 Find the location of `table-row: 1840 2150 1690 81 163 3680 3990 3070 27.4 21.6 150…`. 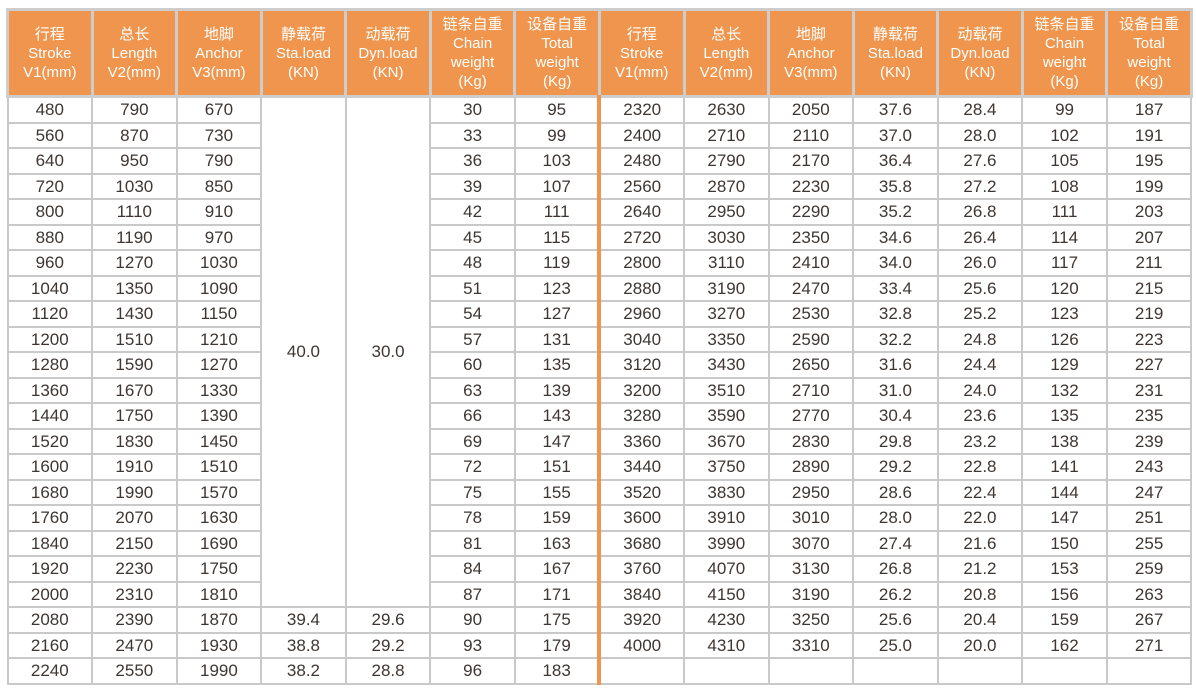

table-row: 1840 2150 1690 81 163 3680 3990 3070 27.4 21.6 150… is located at coordinates (599, 543).